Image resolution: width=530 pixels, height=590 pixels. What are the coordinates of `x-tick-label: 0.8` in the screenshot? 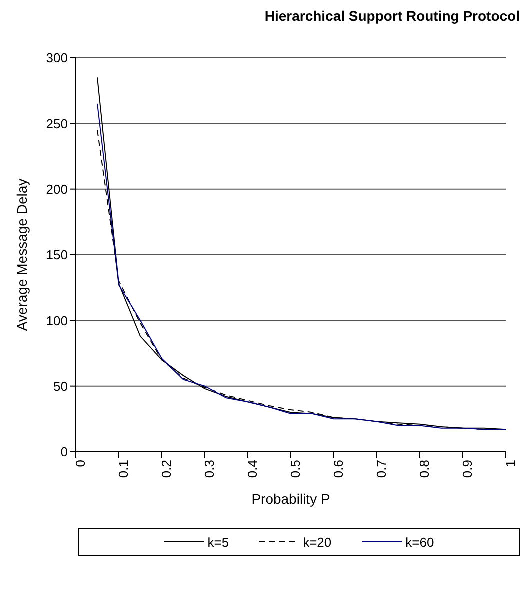 It's located at (424, 469).